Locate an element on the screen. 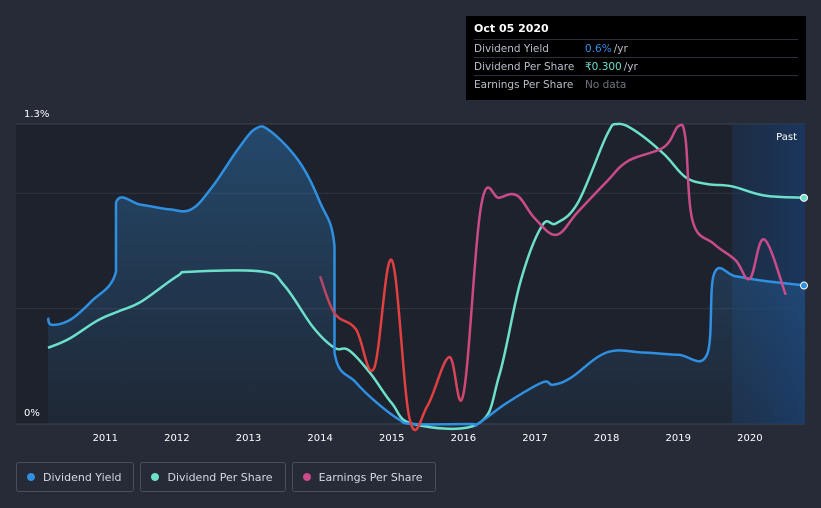 The image size is (821, 508). x-tick-label: 2016 is located at coordinates (463, 438).